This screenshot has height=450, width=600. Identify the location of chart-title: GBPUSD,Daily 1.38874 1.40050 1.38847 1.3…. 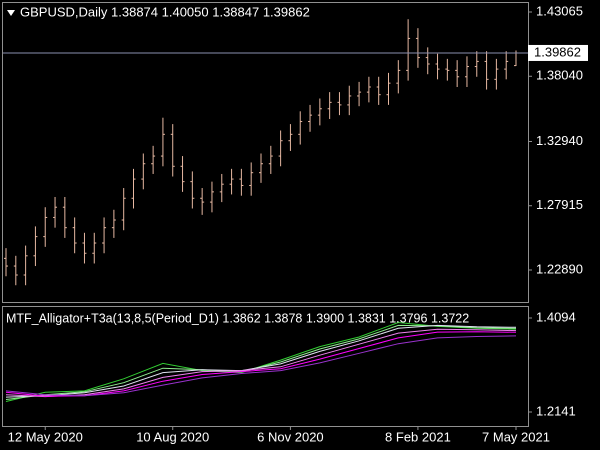
(165, 11).